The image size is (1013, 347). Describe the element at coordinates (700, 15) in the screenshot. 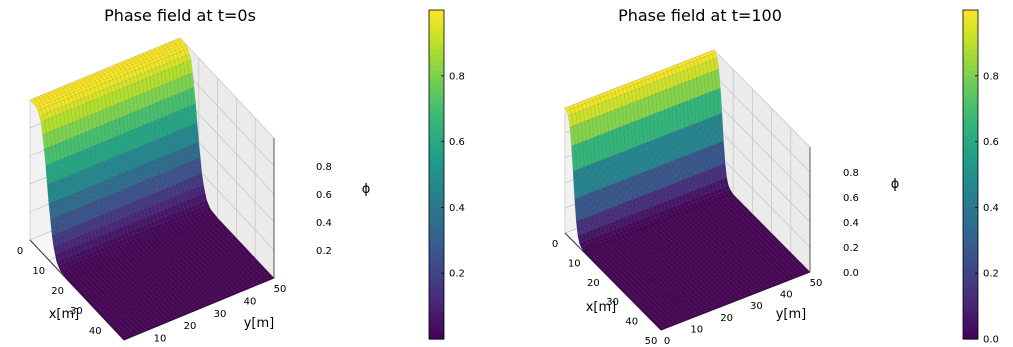

I see `chart-title: Phase field at t=100` at that location.